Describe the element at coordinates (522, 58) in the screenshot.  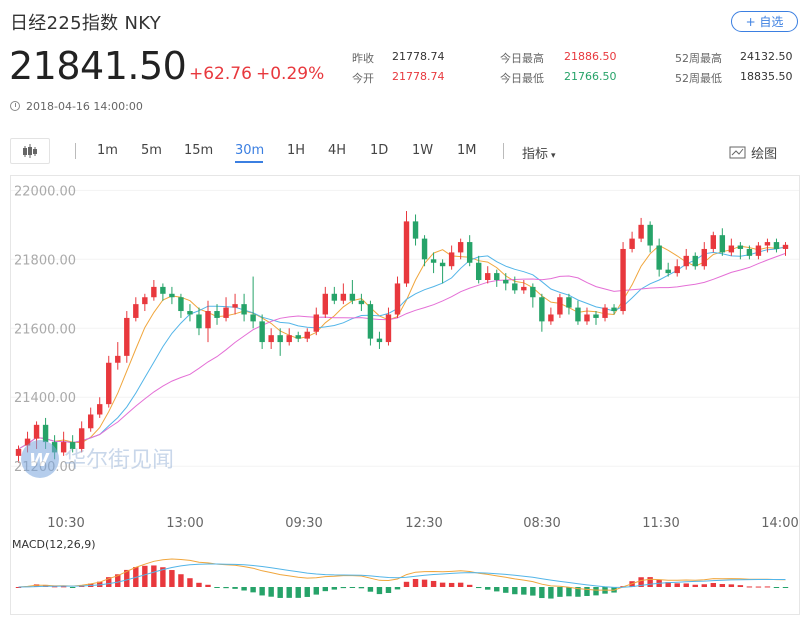
I see `day-high-label: 今日最高` at that location.